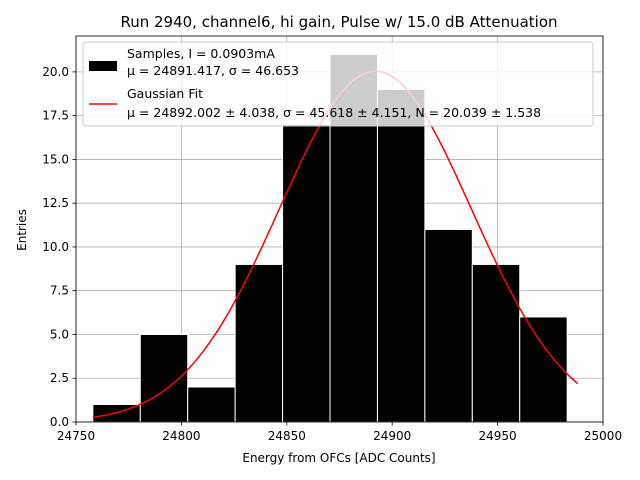 Image resolution: width=640 pixels, height=480 pixels. I want to click on x-tick-label: 25000, so click(603, 436).